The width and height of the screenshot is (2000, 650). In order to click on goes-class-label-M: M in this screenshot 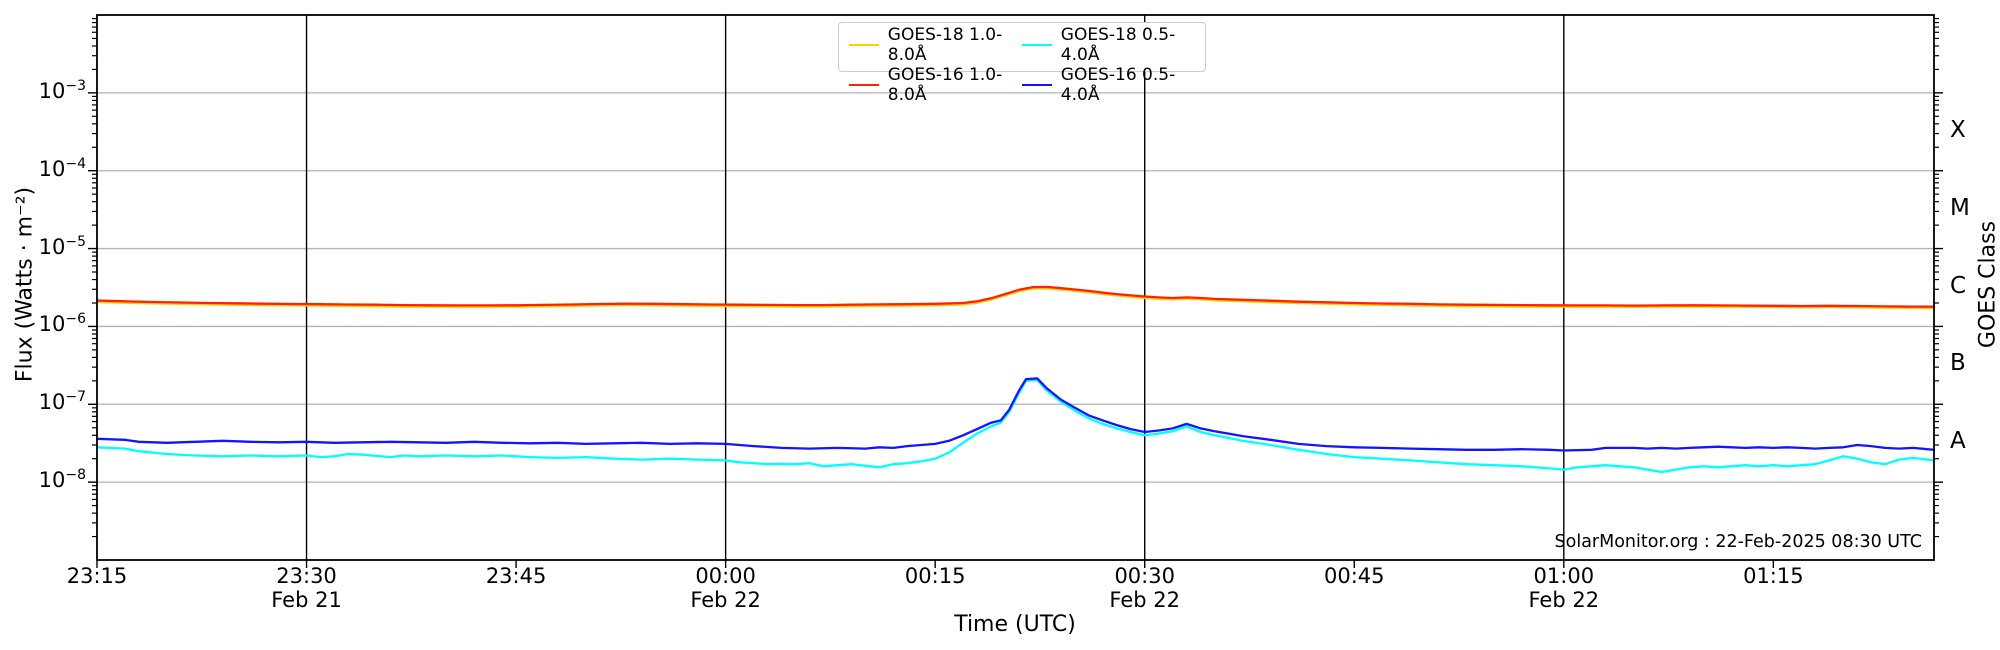, I will do `click(1960, 207)`.